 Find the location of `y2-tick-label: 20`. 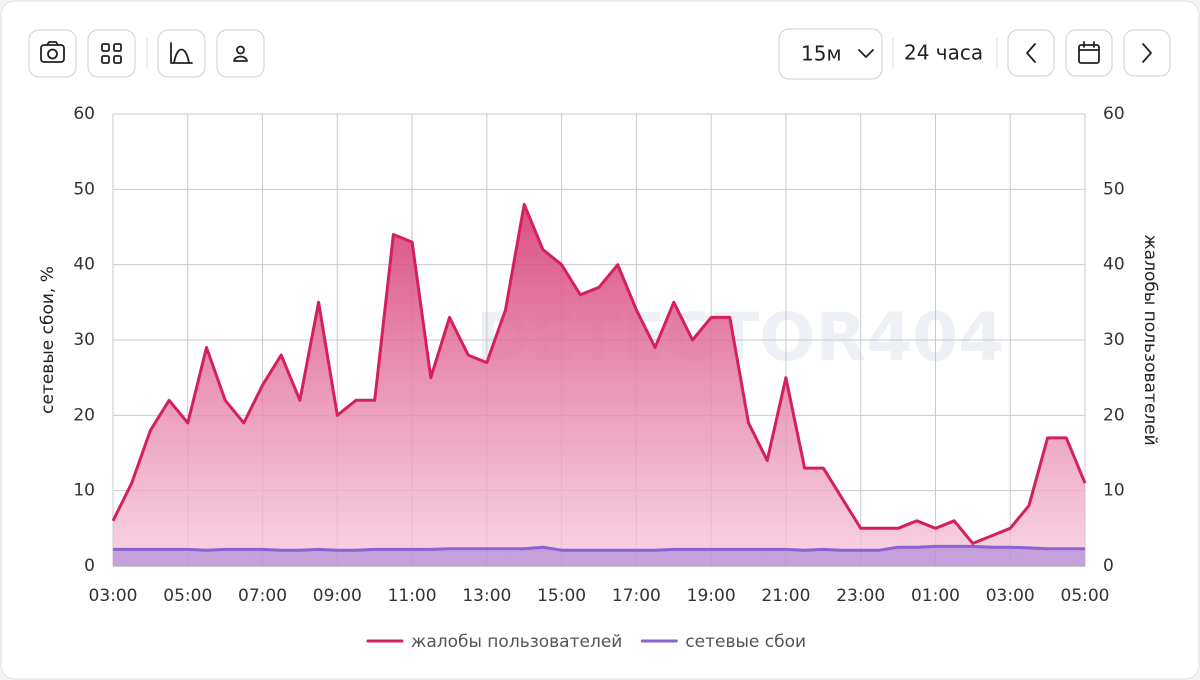

y2-tick-label: 20 is located at coordinates (1114, 415).